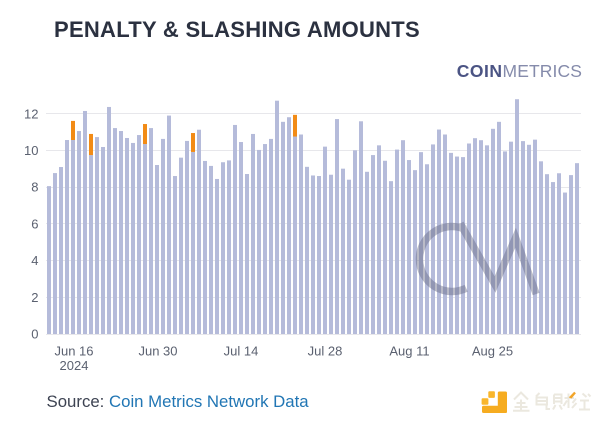 Image resolution: width=600 pixels, height=425 pixels. I want to click on svg-text: Jul 14, so click(241, 351).